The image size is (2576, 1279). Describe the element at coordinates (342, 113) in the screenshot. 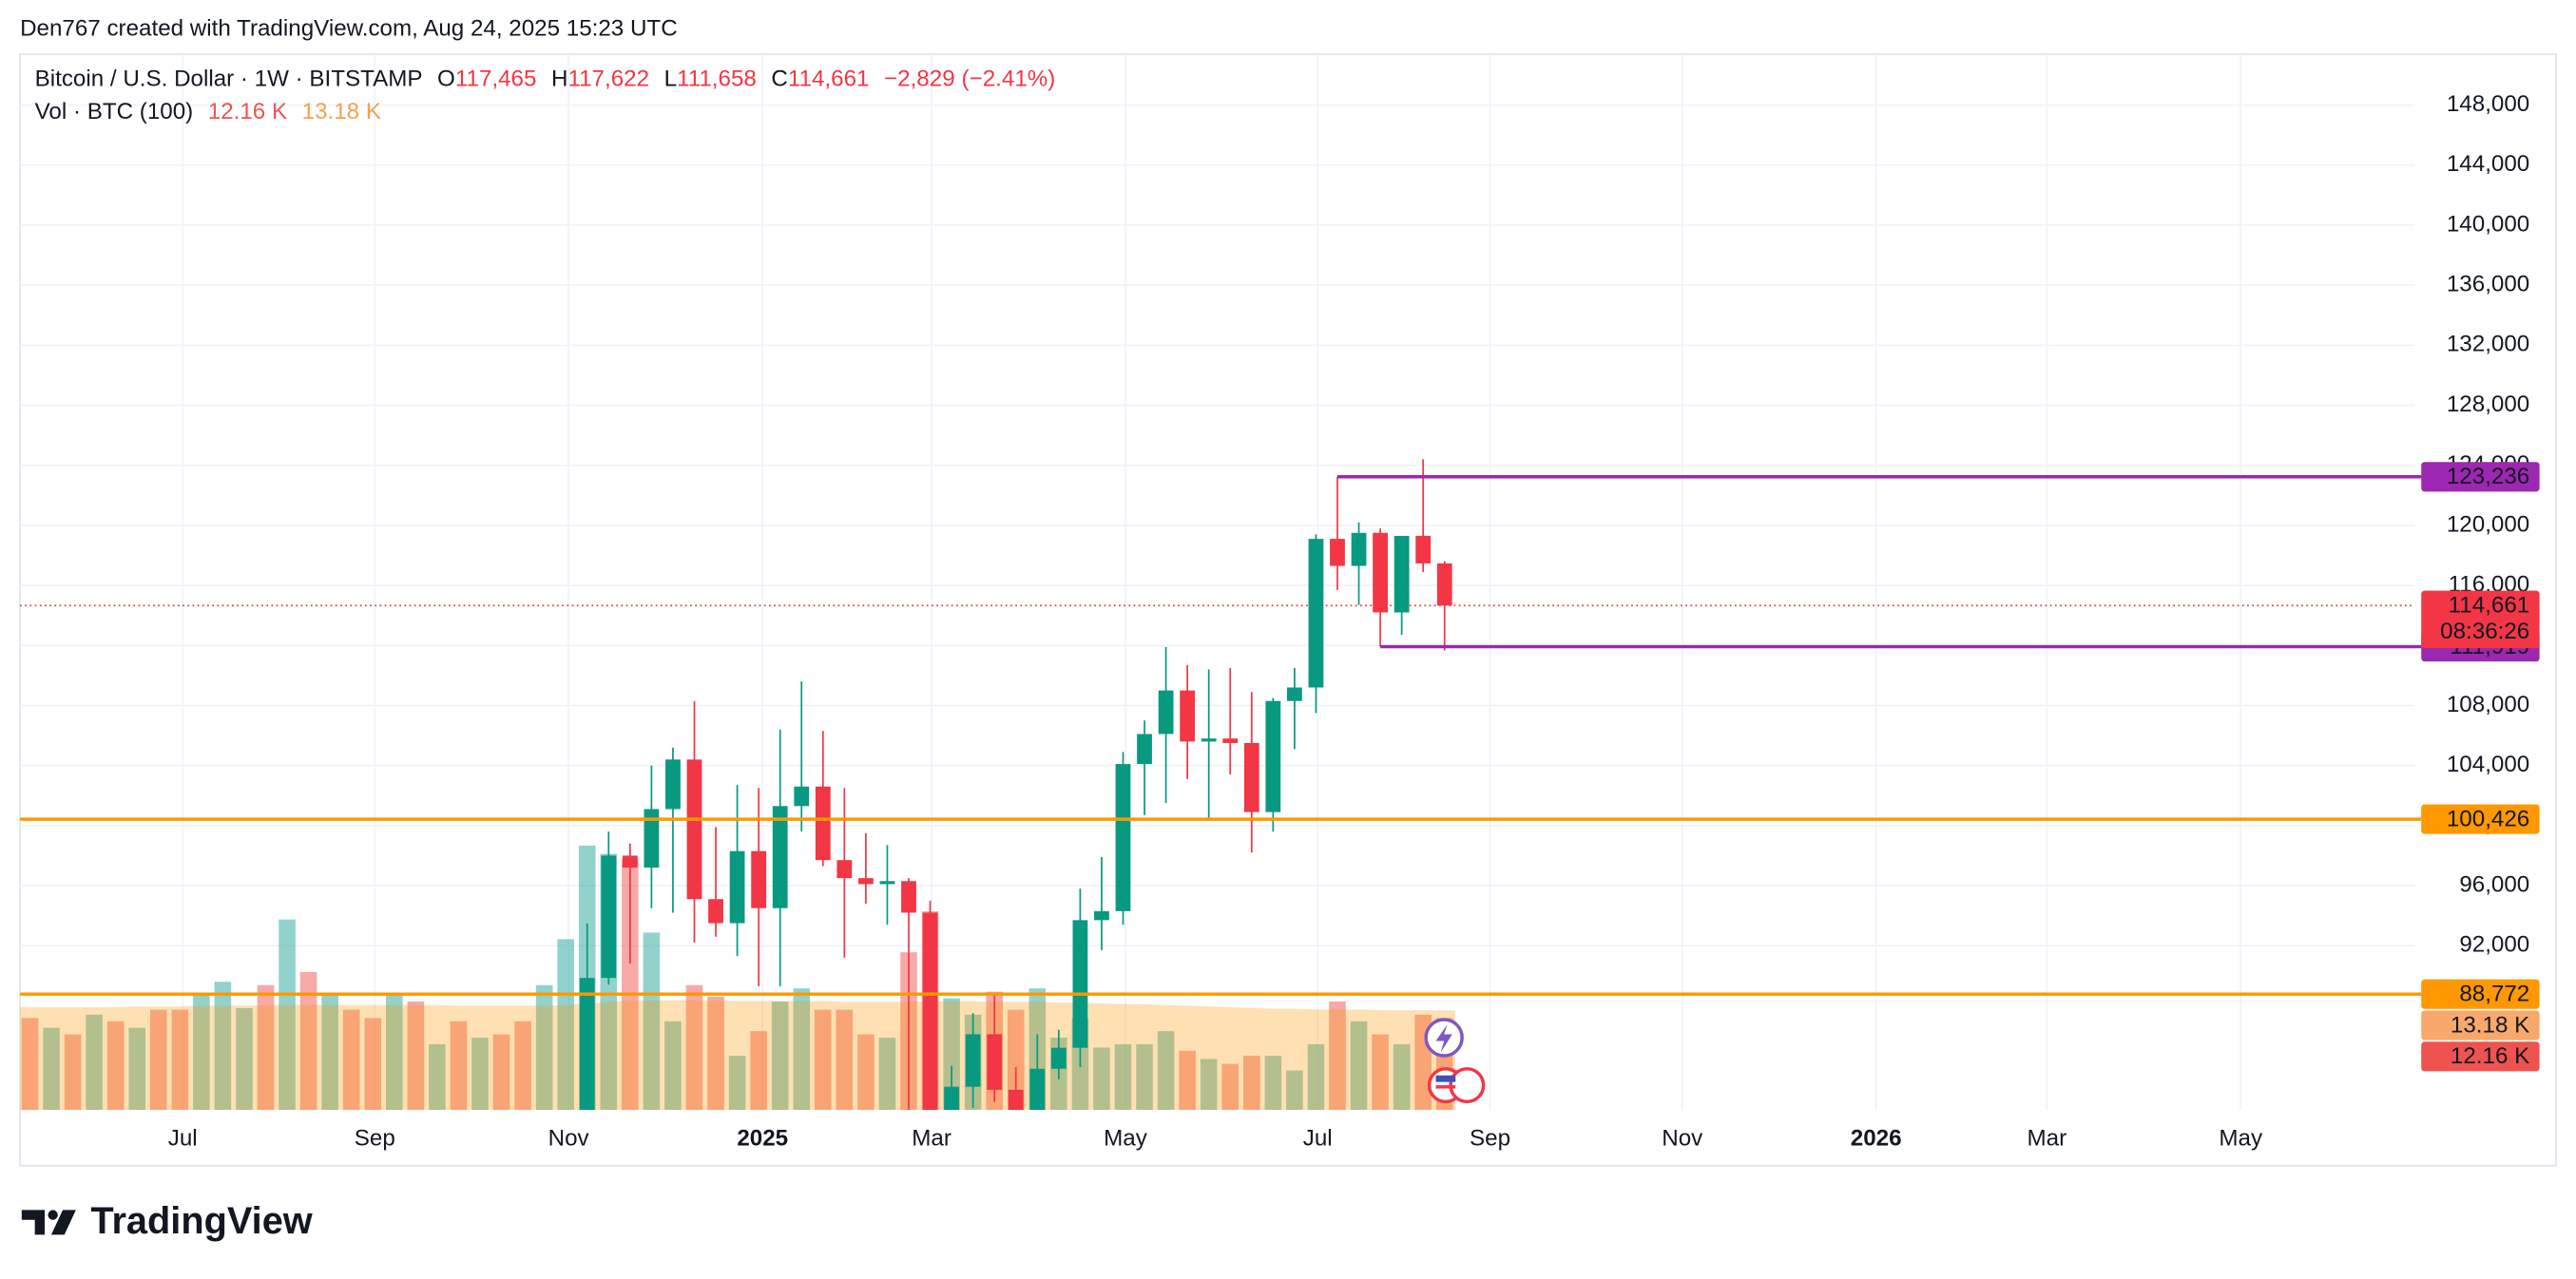

I see `volume-ma-last: 13.18 K` at that location.